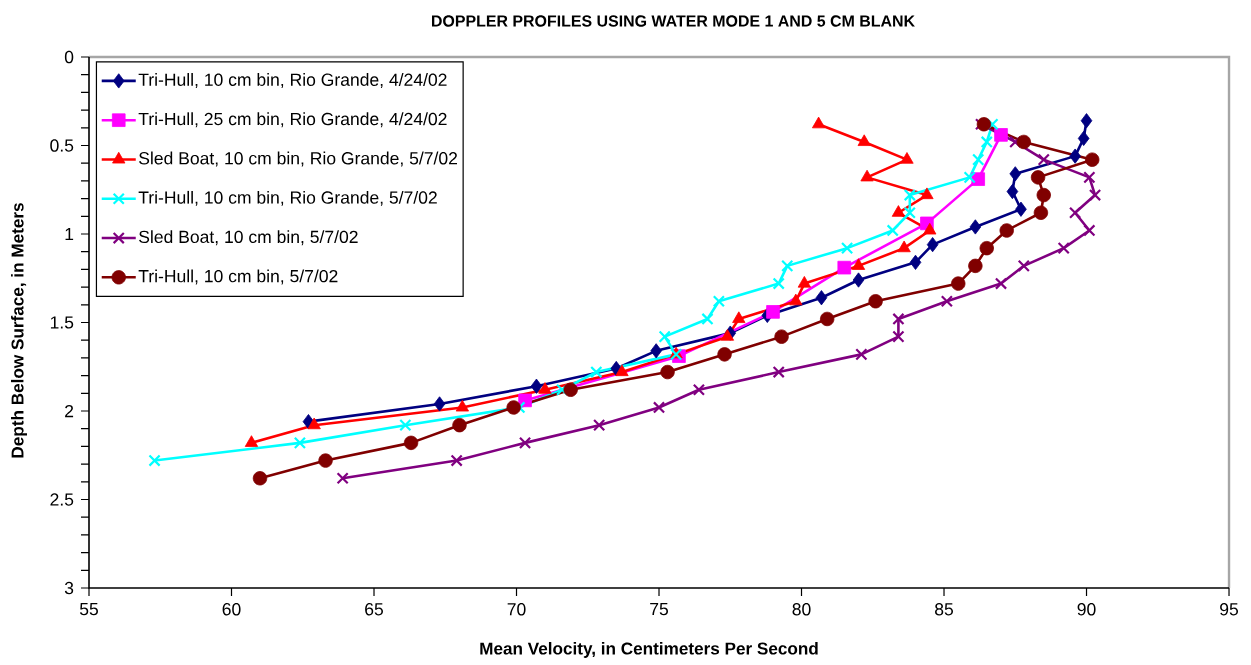 The image size is (1251, 665). I want to click on x-tick-label: 80, so click(801, 609).